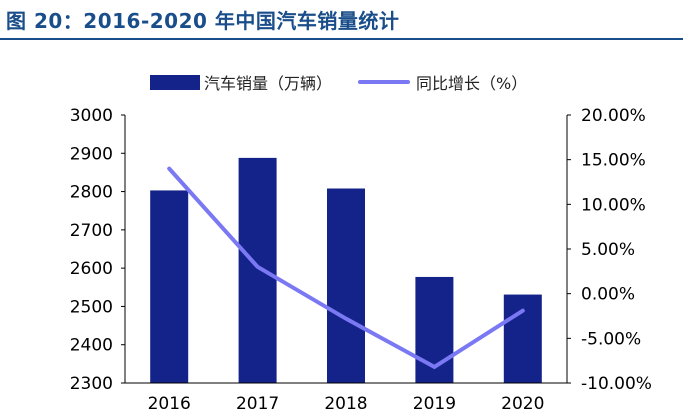  Describe the element at coordinates (91, 116) in the screenshot. I see `left-tick-label: 3000` at that location.